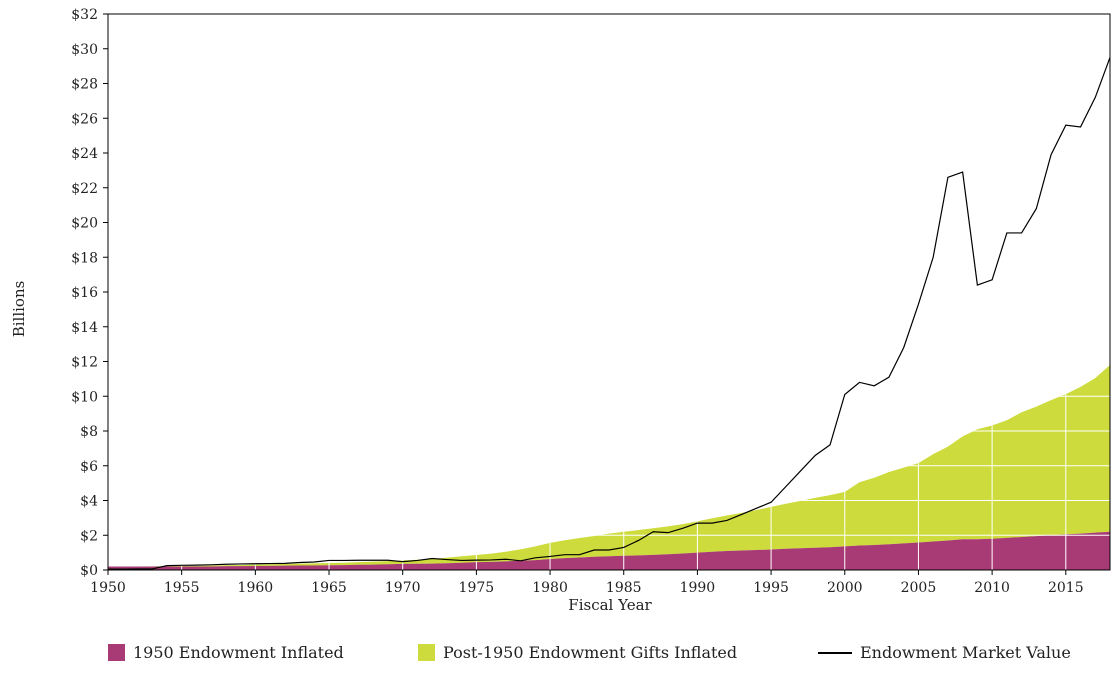 This screenshot has width=1117, height=691. I want to click on legend-swatch-1950-endowment, so click(116, 652).